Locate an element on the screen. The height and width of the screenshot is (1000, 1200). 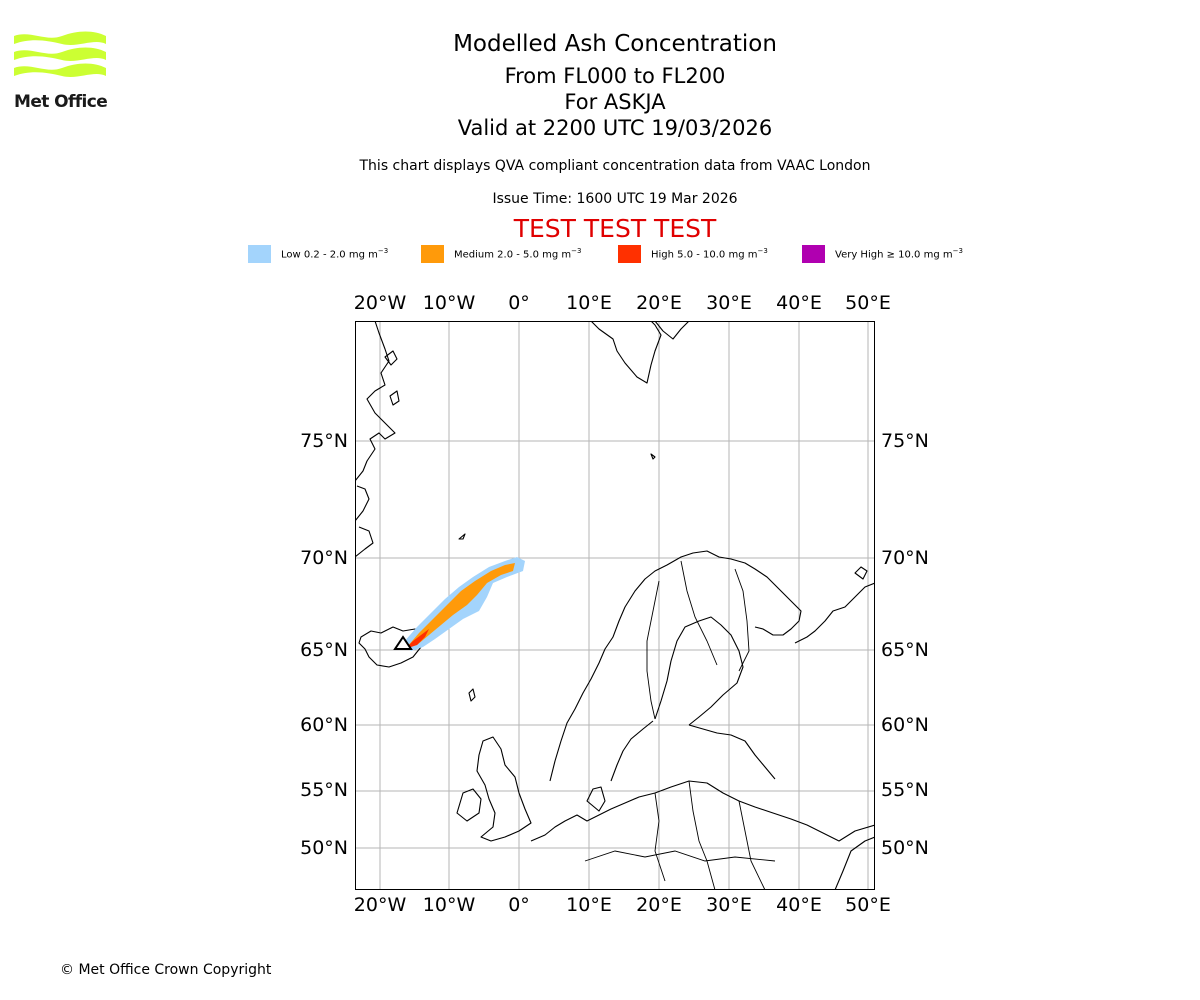
lon-label-top: 20°E is located at coordinates (659, 303).